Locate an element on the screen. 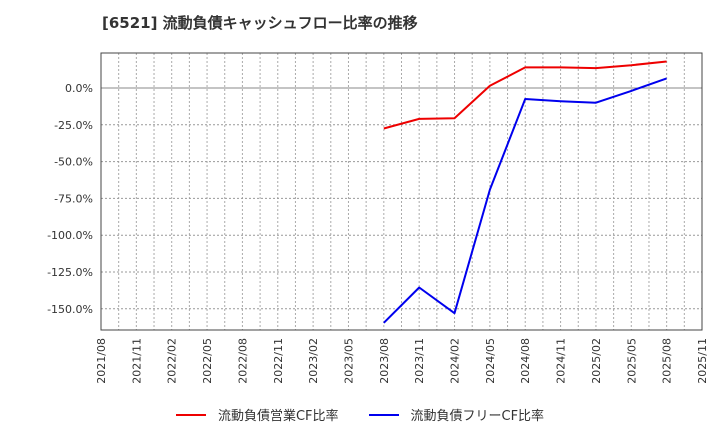 The image size is (720, 440). y-tick-label: 0.0% is located at coordinates (79, 88).